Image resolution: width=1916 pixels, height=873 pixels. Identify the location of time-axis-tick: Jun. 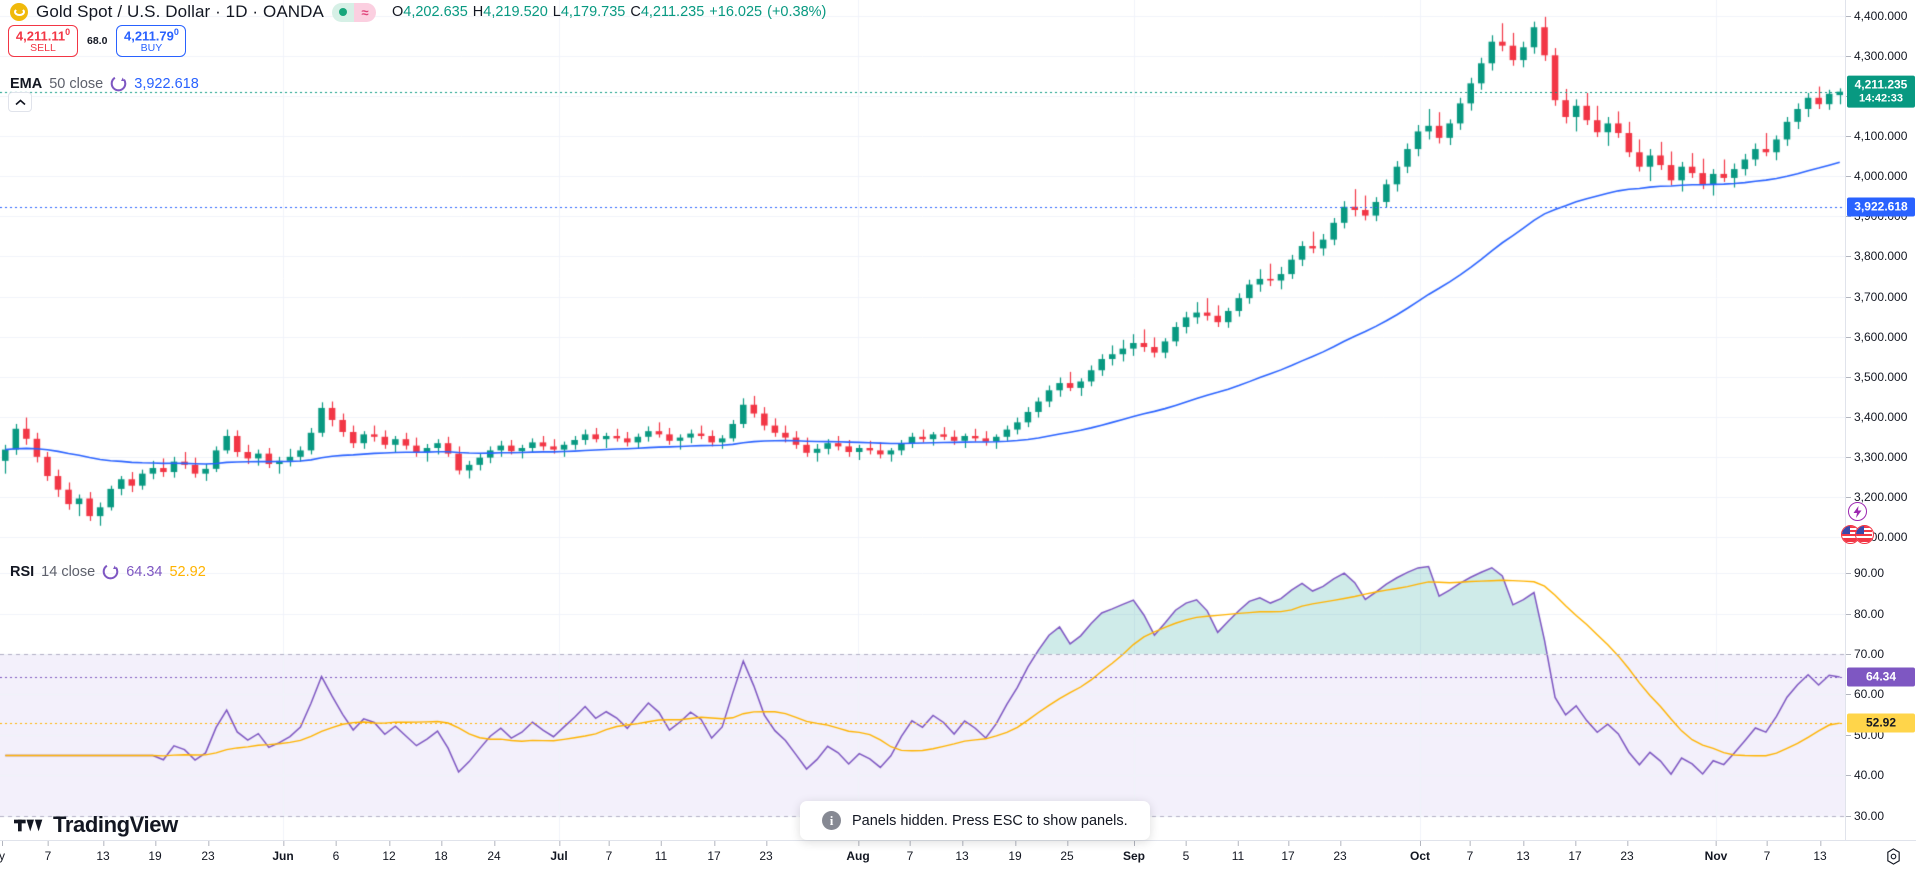
(283, 852).